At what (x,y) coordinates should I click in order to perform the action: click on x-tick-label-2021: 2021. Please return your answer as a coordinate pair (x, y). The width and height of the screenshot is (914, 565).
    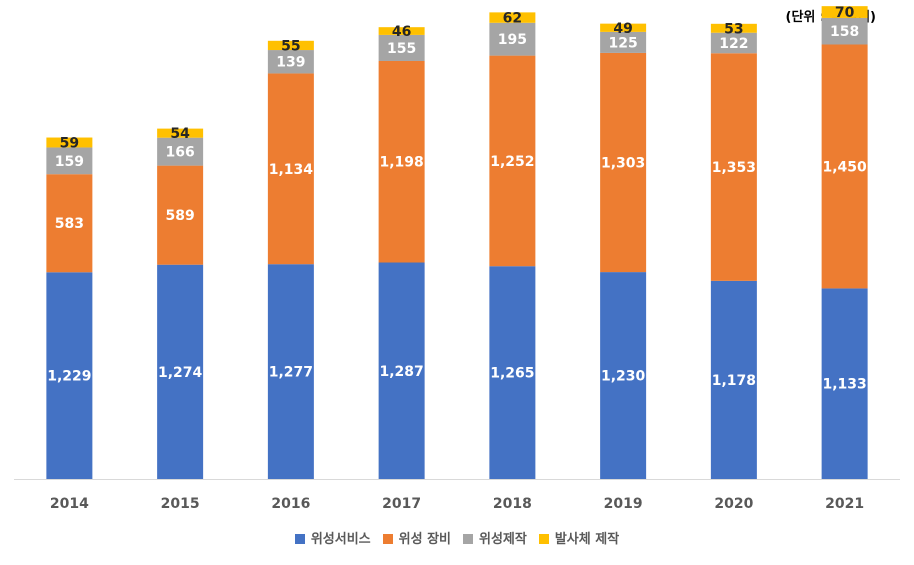
    Looking at the image, I should click on (844, 504).